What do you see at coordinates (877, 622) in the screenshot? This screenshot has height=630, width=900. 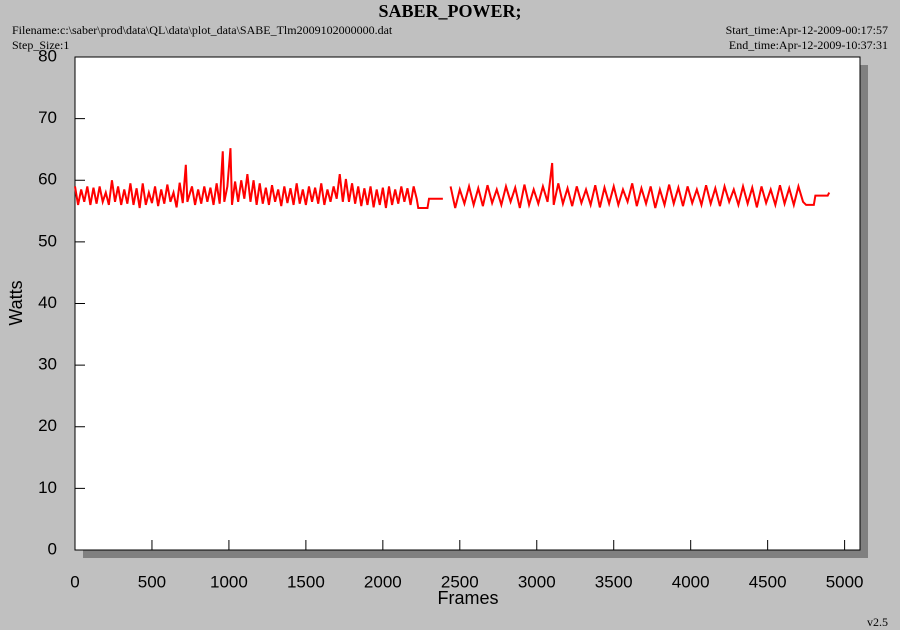 I see `version: v2.5` at bounding box center [877, 622].